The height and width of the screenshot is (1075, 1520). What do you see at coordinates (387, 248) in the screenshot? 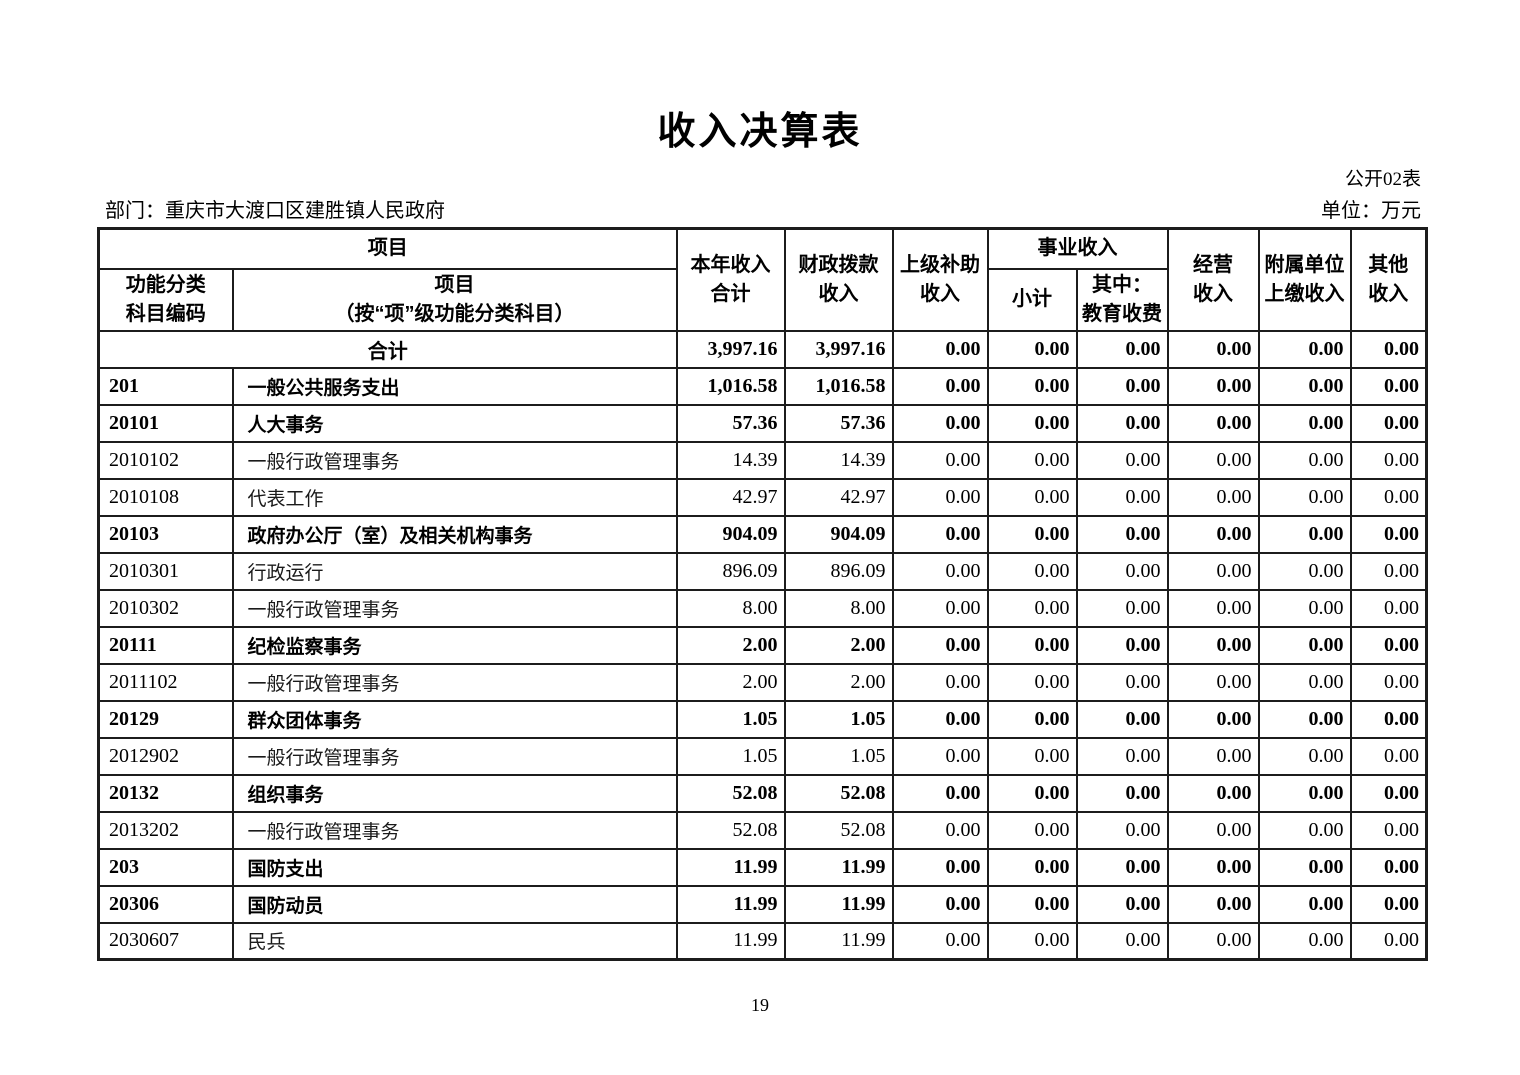
I see `header-project-group: 项目` at bounding box center [387, 248].